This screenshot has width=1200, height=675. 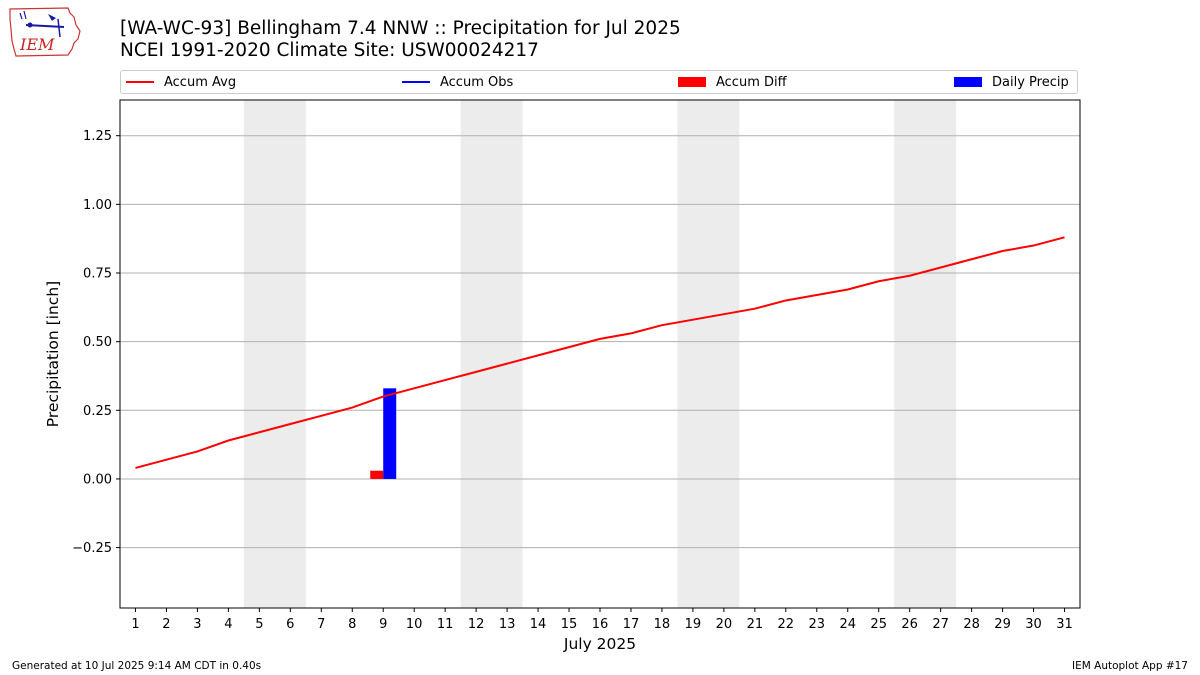 I want to click on y-tick-label: 1.25, so click(x=97, y=136).